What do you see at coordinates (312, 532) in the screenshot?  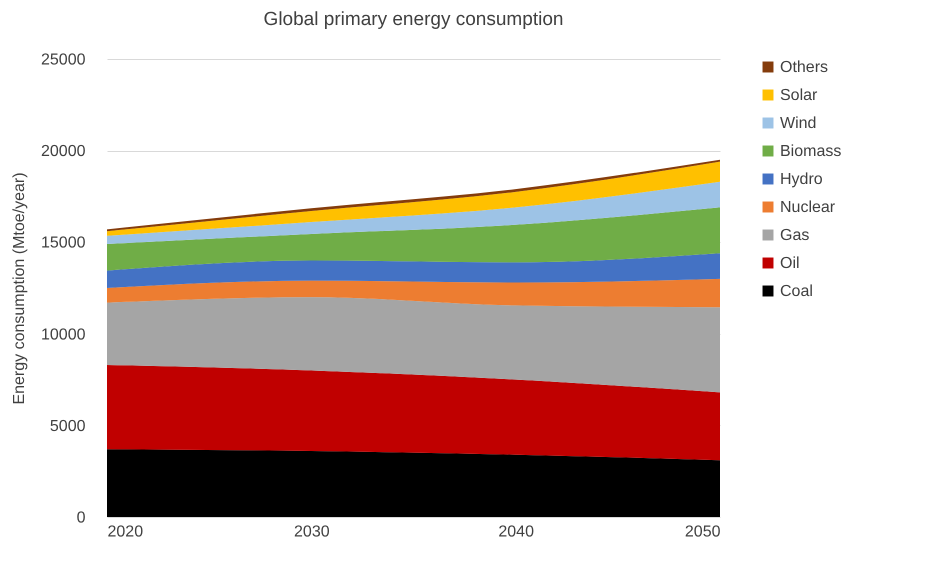 I see `x-tick-label: 2030` at bounding box center [312, 532].